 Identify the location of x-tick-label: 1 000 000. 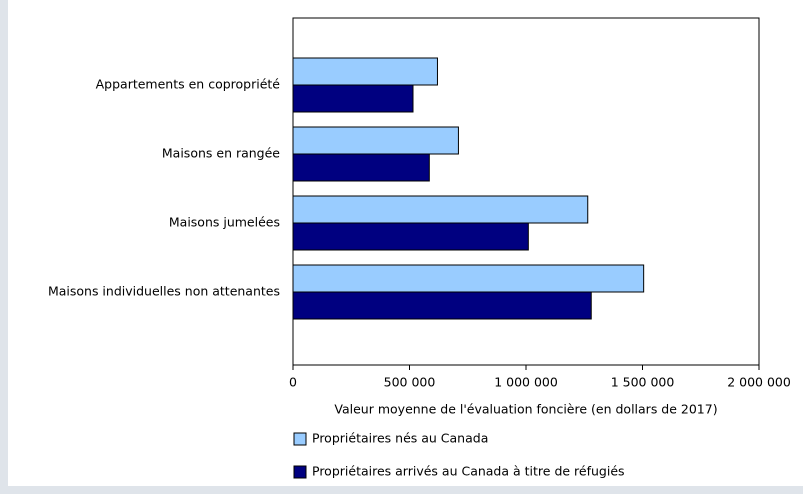
(526, 382).